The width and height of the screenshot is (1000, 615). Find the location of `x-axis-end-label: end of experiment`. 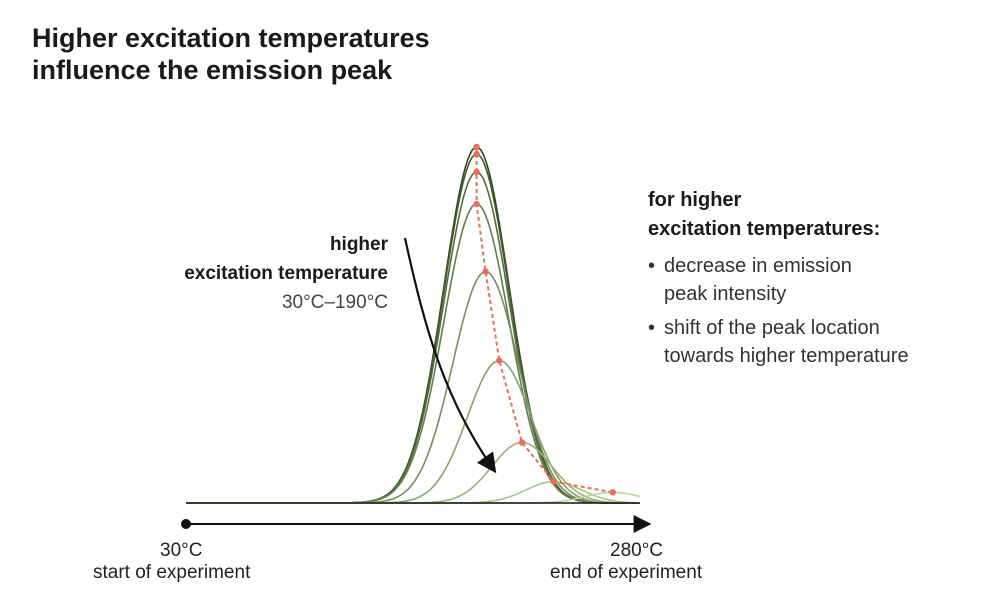

x-axis-end-label: end of experiment is located at coordinates (626, 572).